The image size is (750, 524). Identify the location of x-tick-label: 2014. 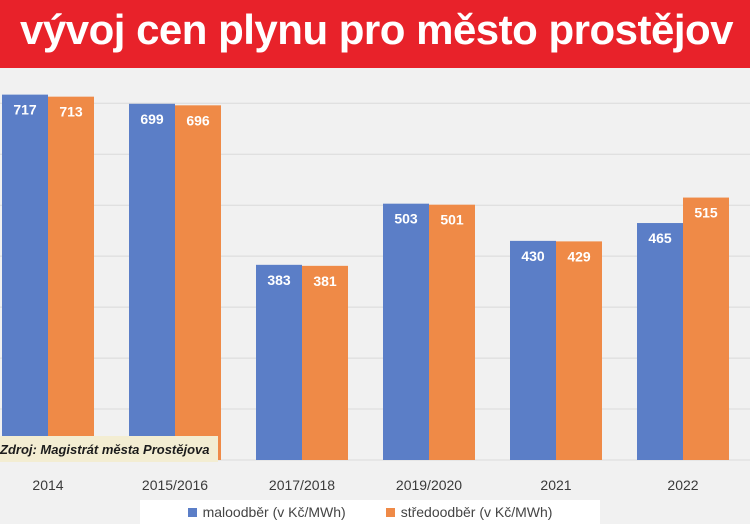
(47, 485).